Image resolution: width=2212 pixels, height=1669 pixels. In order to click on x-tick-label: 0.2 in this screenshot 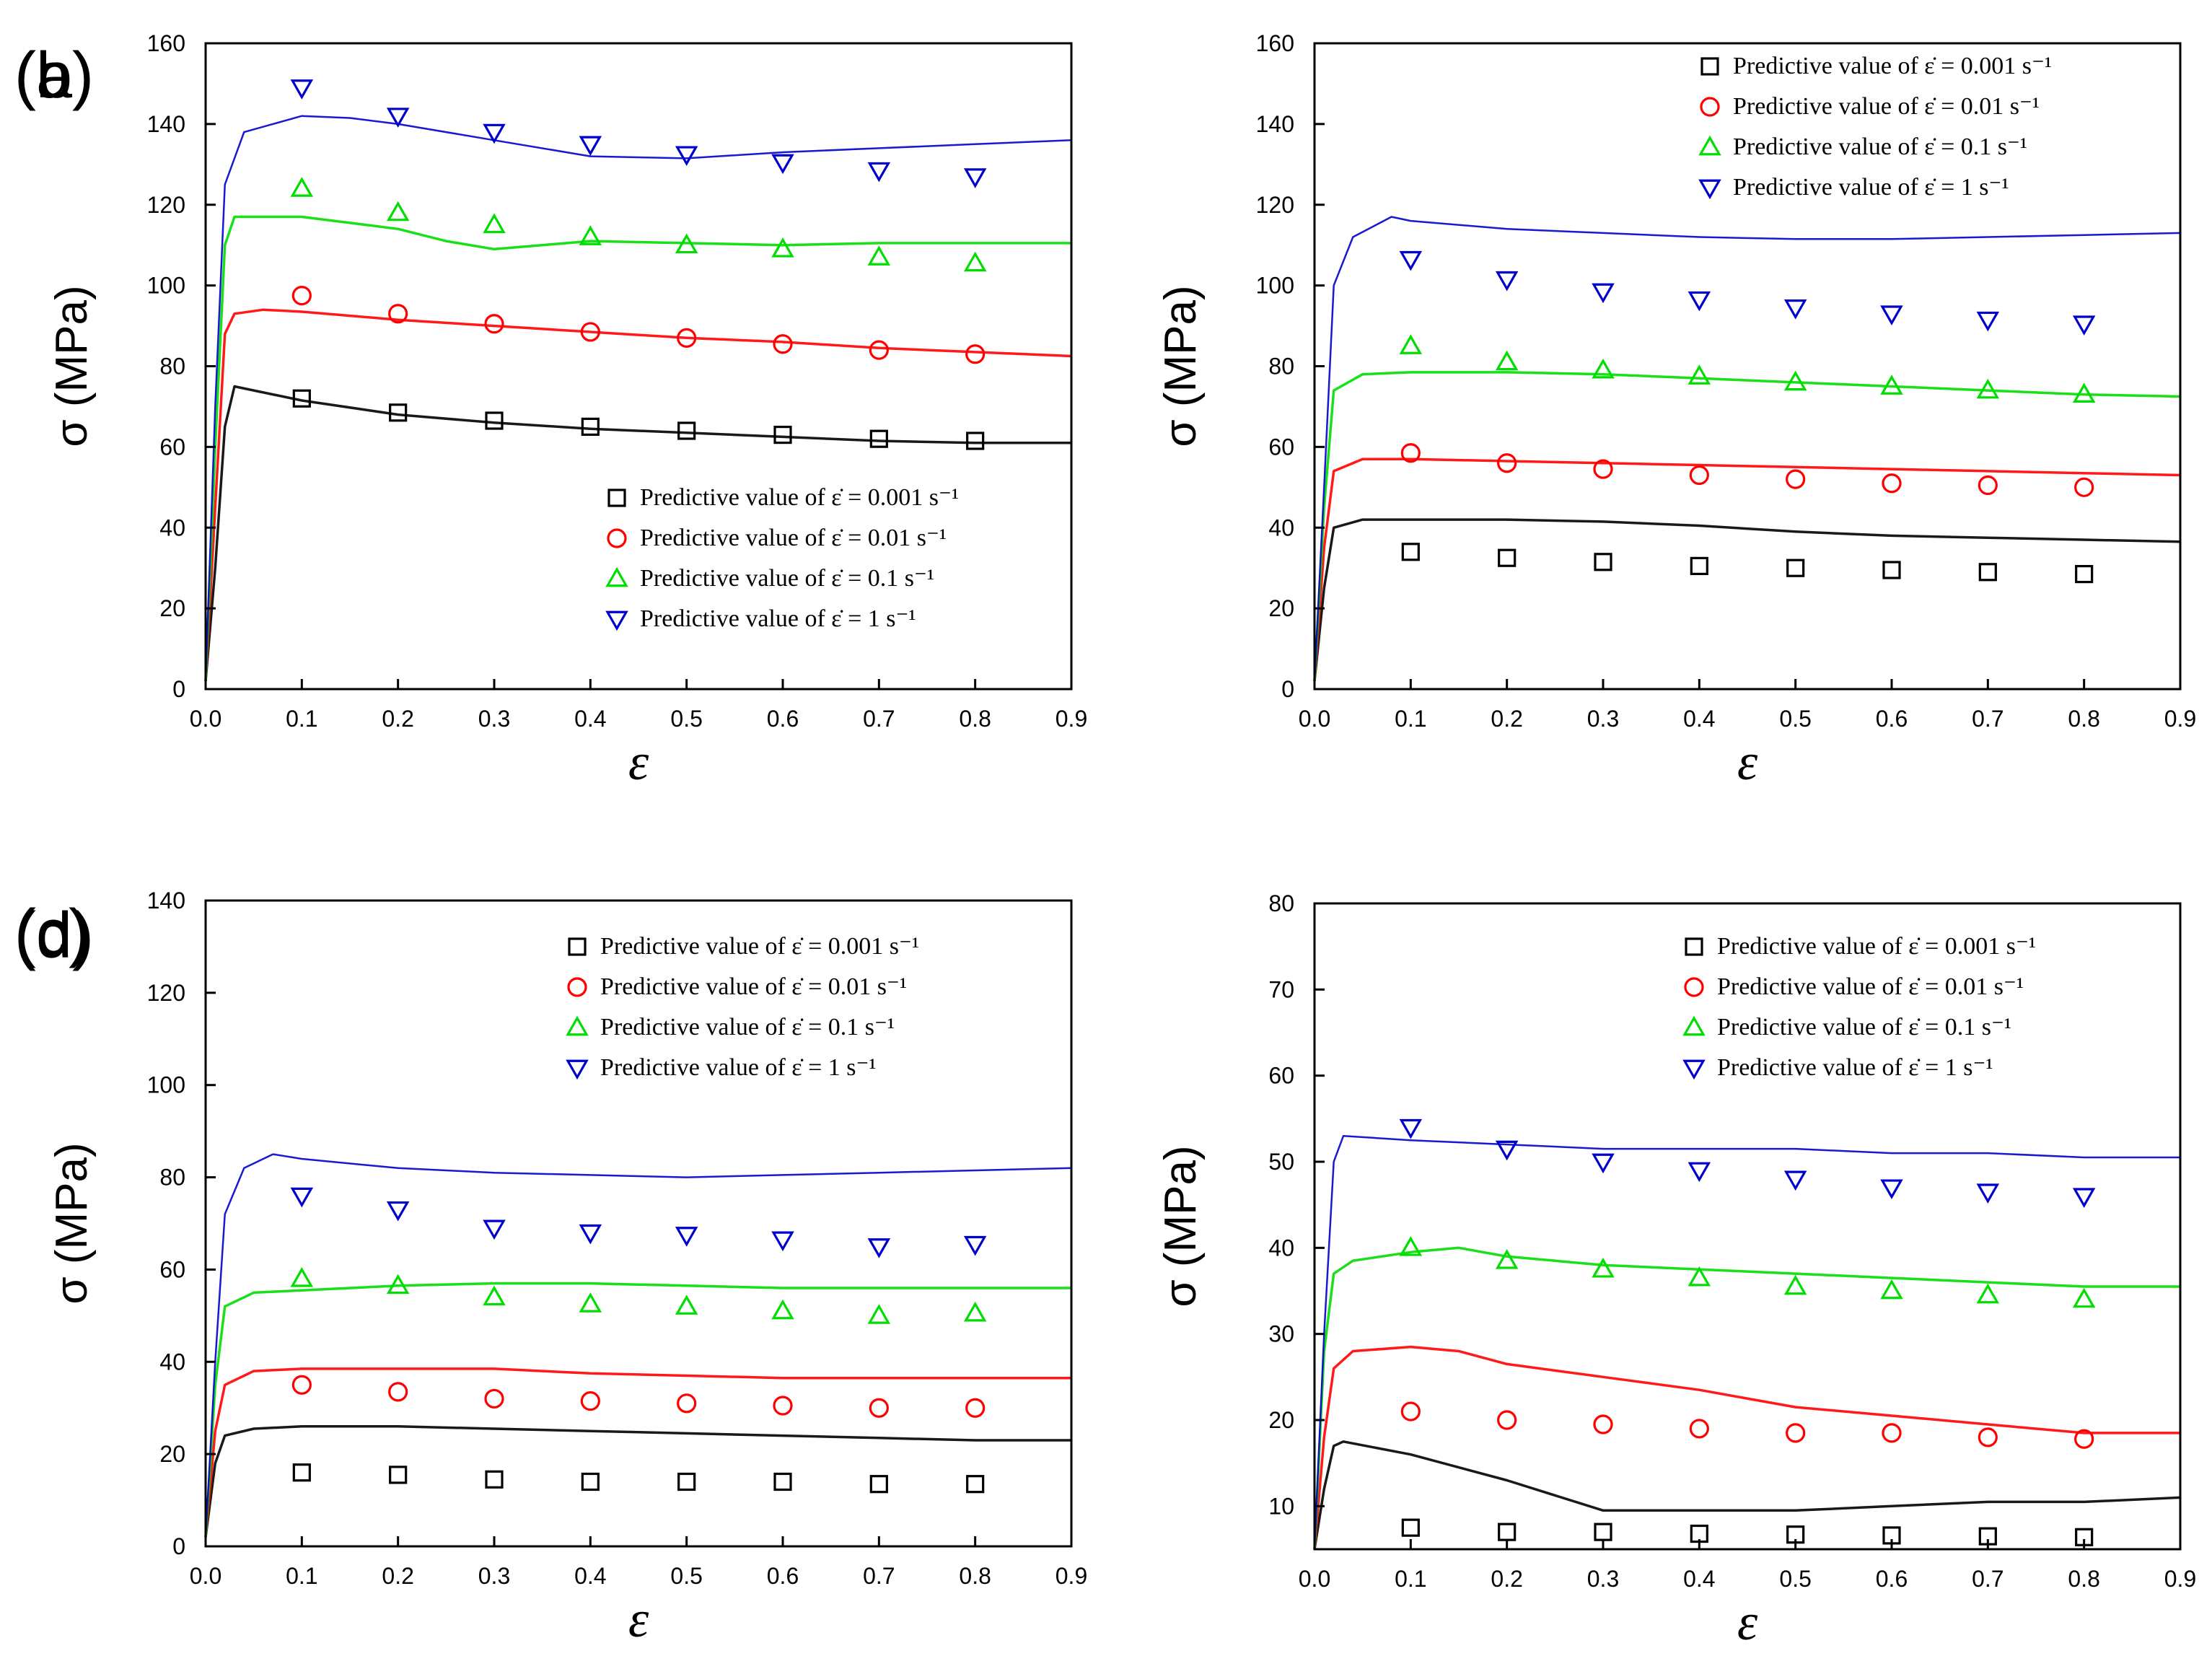, I will do `click(1506, 1579)`.